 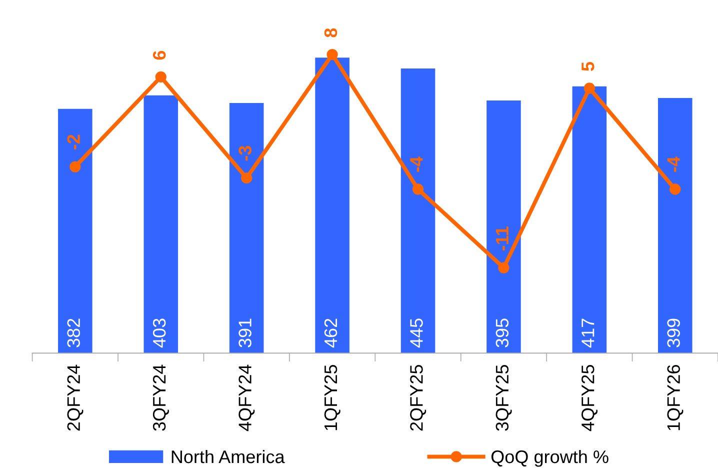 I want to click on data-label: 399, so click(x=673, y=333).